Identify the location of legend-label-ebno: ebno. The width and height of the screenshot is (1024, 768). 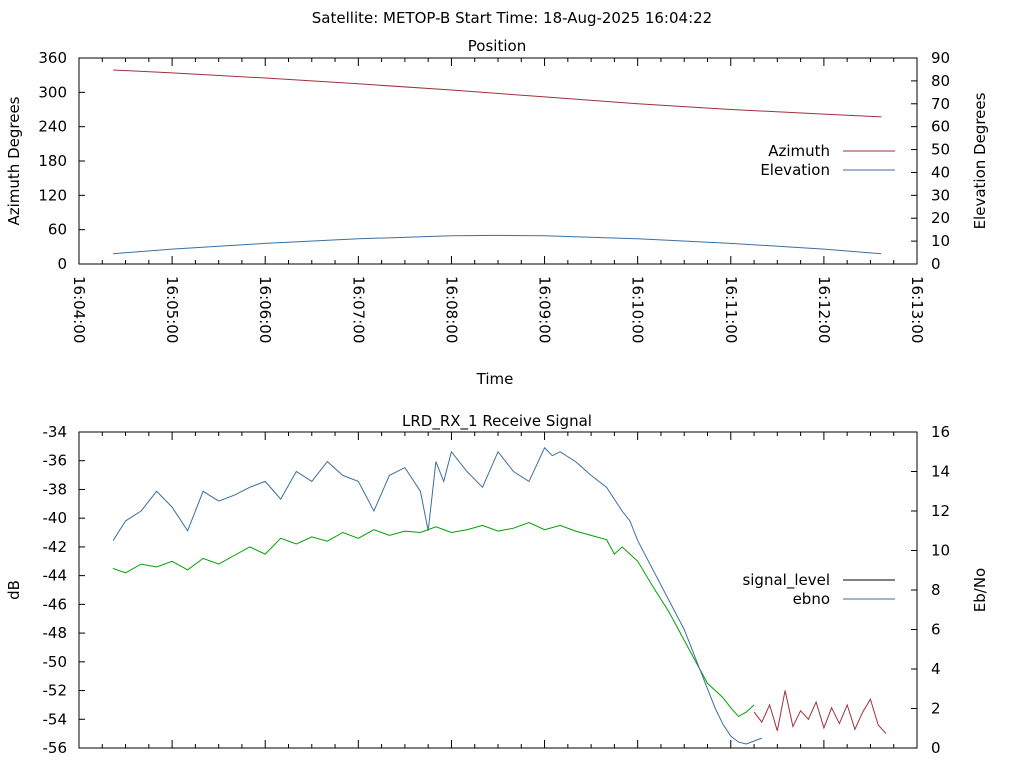
(811, 599).